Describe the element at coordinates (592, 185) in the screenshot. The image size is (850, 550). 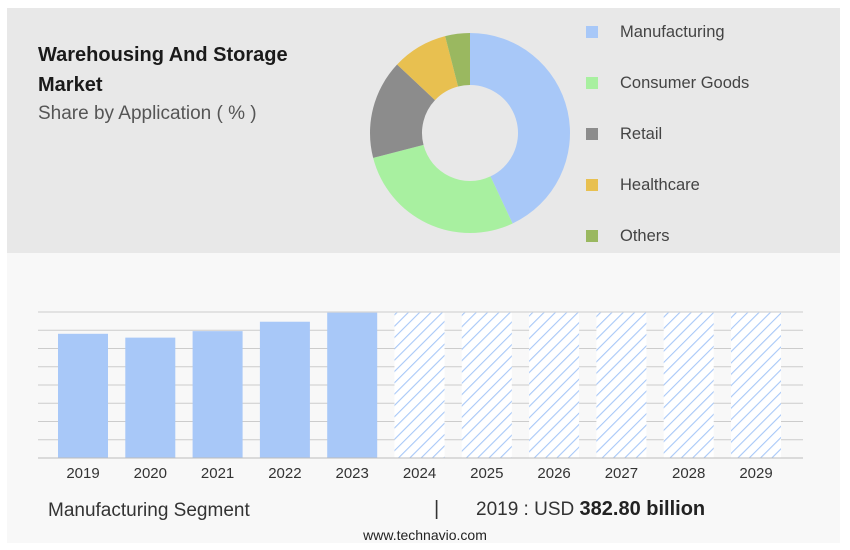
I see `legend-swatch-healthcare` at that location.